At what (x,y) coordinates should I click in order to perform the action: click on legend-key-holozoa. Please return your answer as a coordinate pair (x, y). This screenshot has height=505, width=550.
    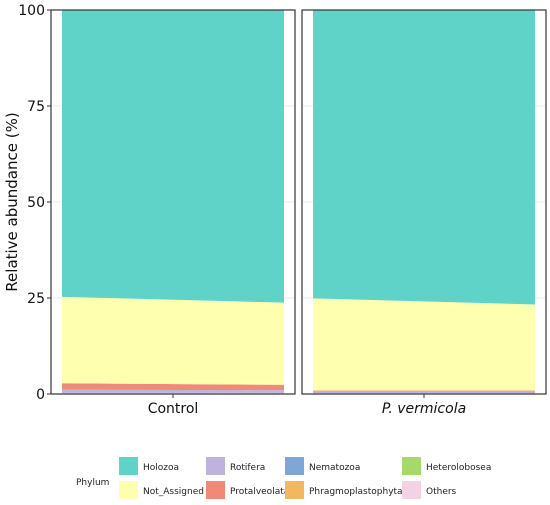
    Looking at the image, I should click on (128, 466).